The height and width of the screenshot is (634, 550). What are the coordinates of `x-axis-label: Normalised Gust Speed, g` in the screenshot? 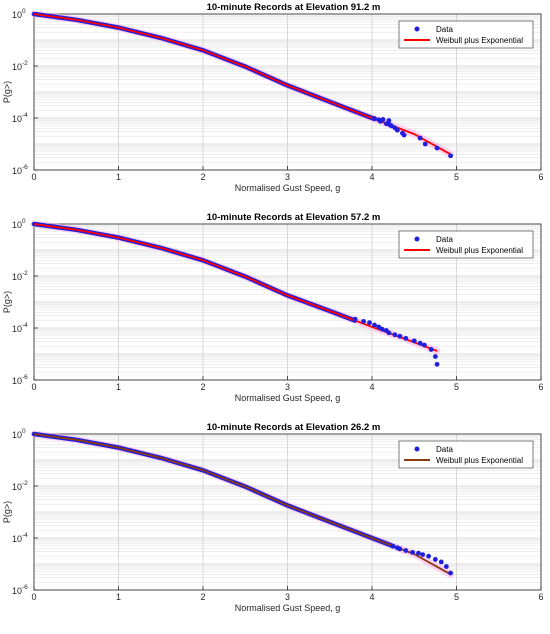 It's located at (288, 188).